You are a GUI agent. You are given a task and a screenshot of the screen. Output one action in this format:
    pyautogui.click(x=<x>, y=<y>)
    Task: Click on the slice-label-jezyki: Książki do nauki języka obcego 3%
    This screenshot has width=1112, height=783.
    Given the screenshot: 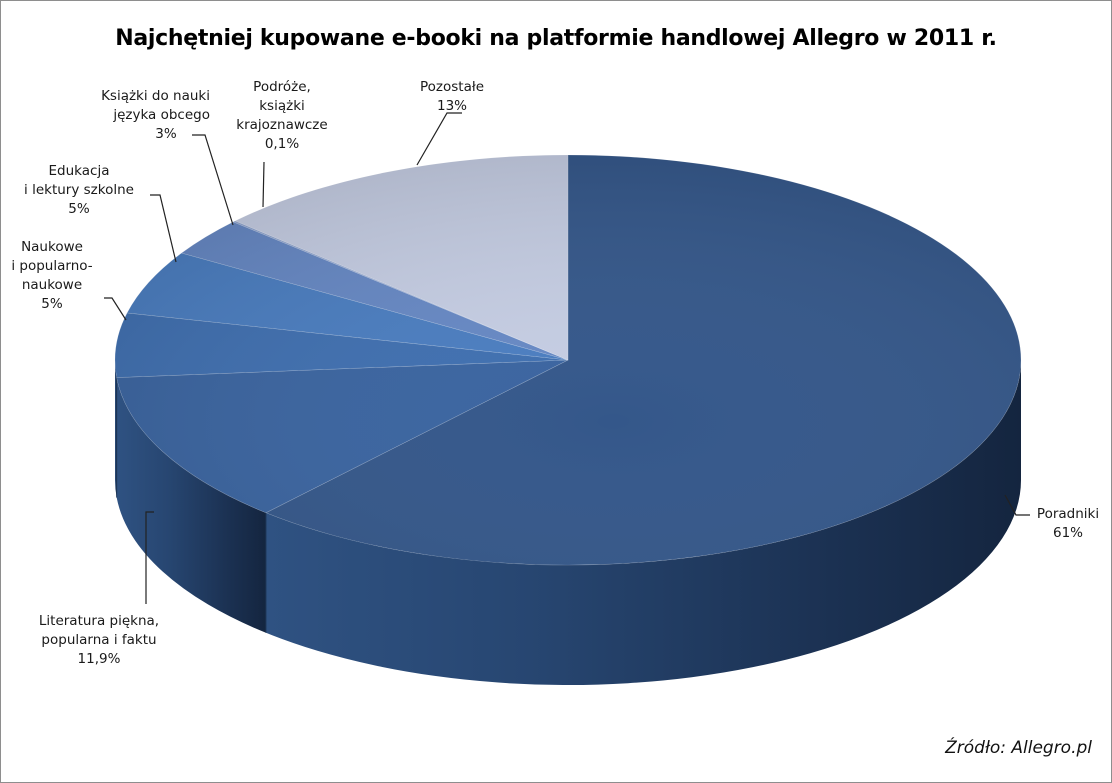 What is the action you would take?
    pyautogui.click(x=136, y=115)
    